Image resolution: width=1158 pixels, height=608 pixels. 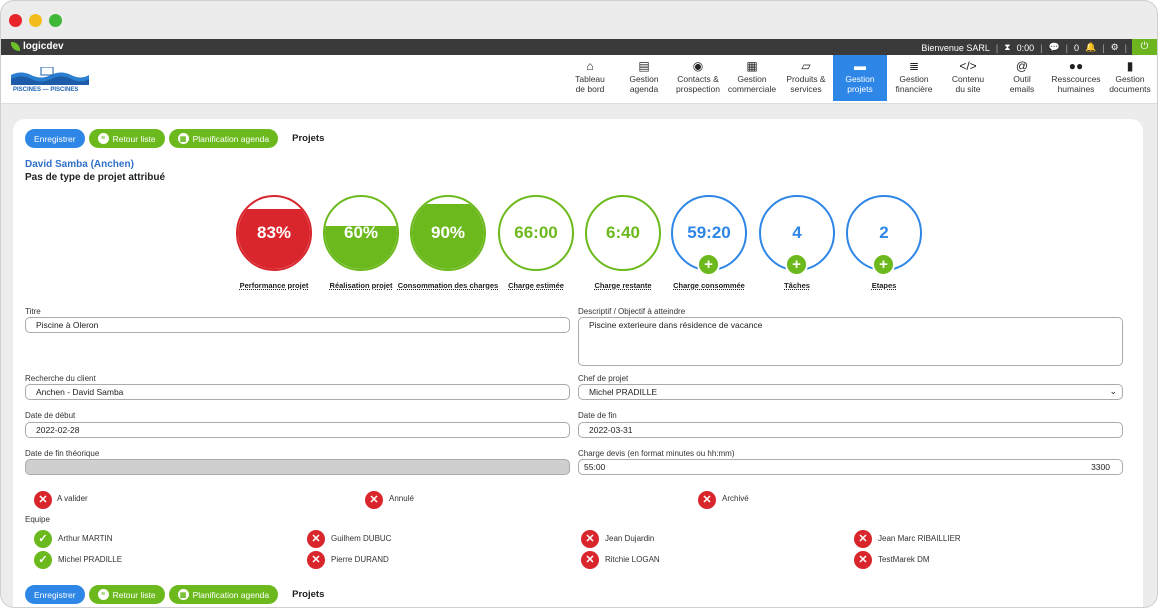 What do you see at coordinates (46, 90) in the screenshot?
I see `brand-label: PISCINES — PISCINES` at bounding box center [46, 90].